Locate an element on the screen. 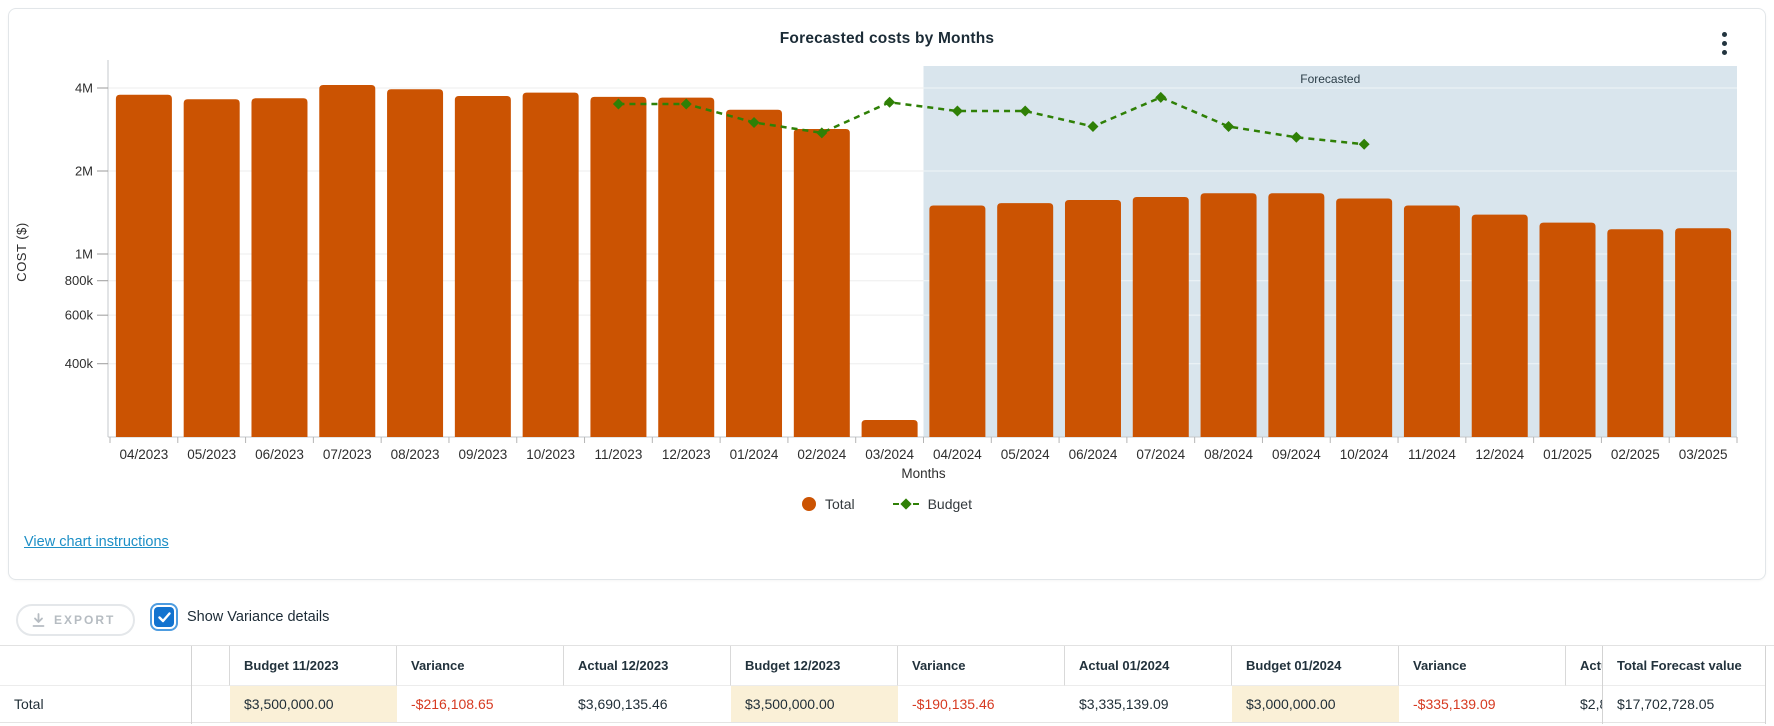 The image size is (1774, 726). column-Actual 12/2023: Actual 12/2023 $3,690,135.46 is located at coordinates (647, 685).